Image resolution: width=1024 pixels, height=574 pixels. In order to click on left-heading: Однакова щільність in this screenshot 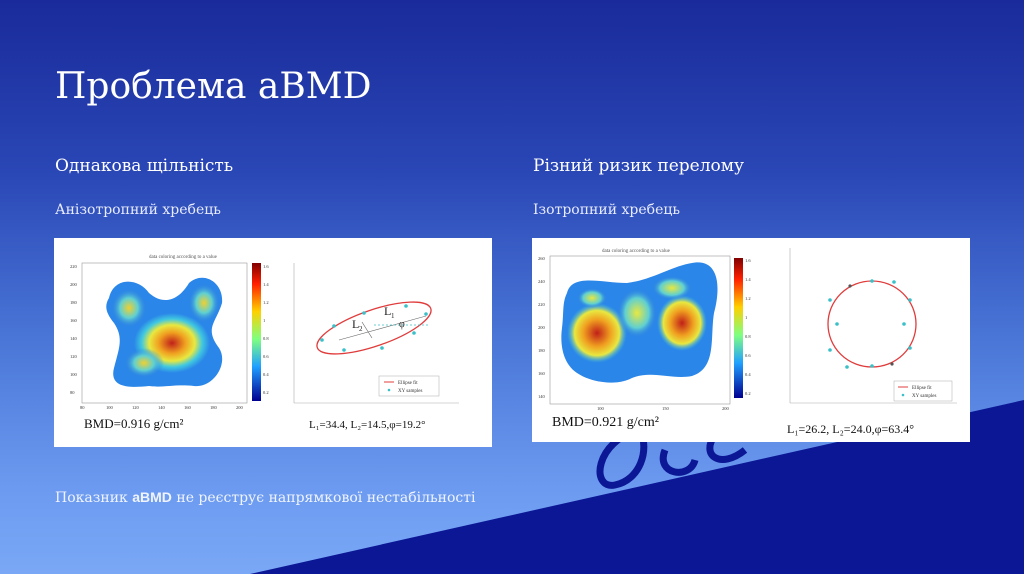, I will do `click(144, 166)`.